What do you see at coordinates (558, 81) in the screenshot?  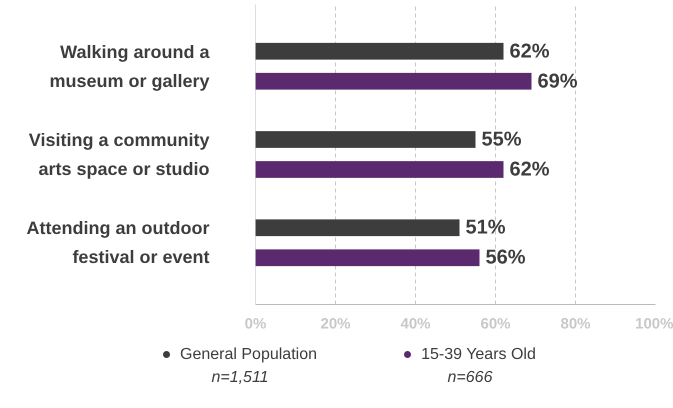 I see `data-label: 69%` at bounding box center [558, 81].